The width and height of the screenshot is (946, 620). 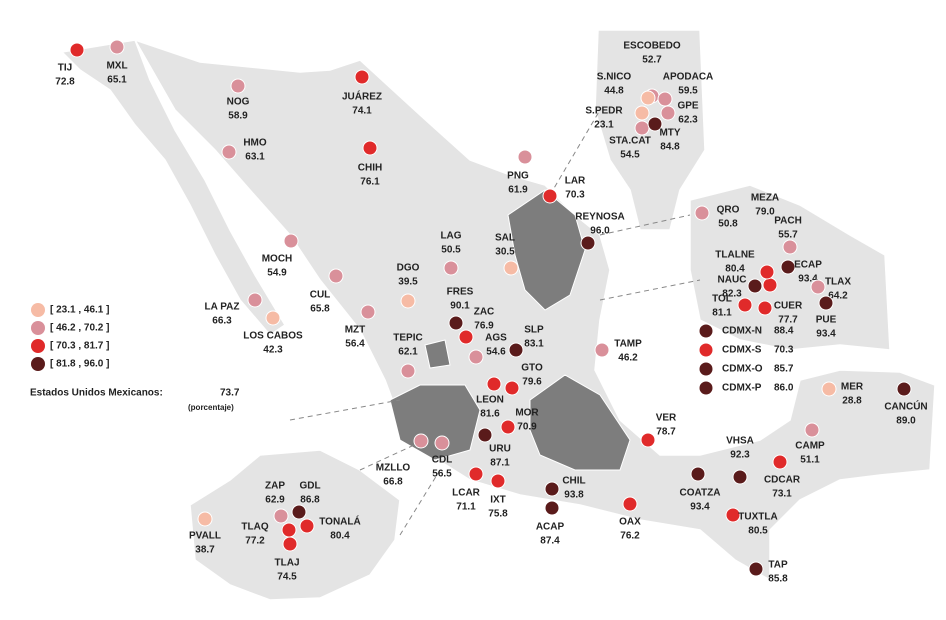 What do you see at coordinates (527, 427) in the screenshot?
I see `city-value: 70.9` at bounding box center [527, 427].